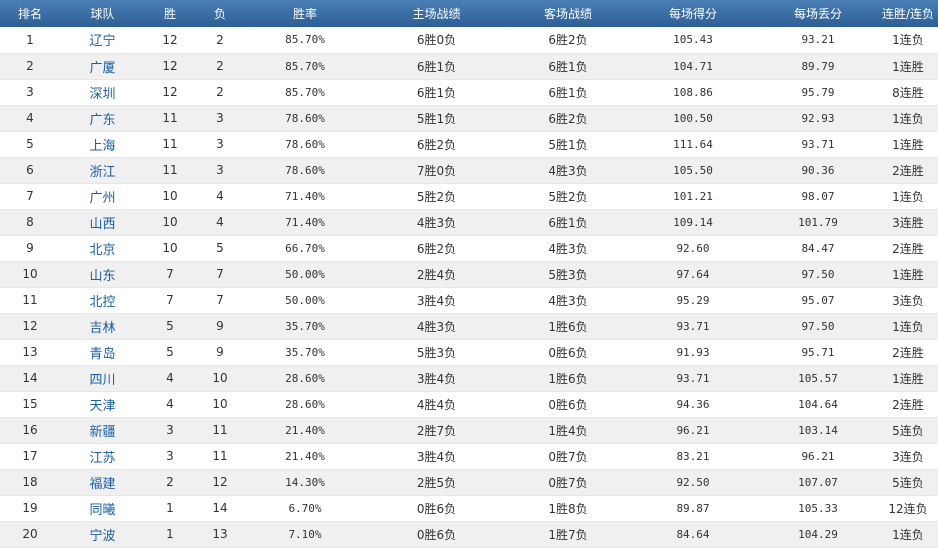 This screenshot has height=548, width=938. I want to click on header-wins: 胜, so click(169, 14).